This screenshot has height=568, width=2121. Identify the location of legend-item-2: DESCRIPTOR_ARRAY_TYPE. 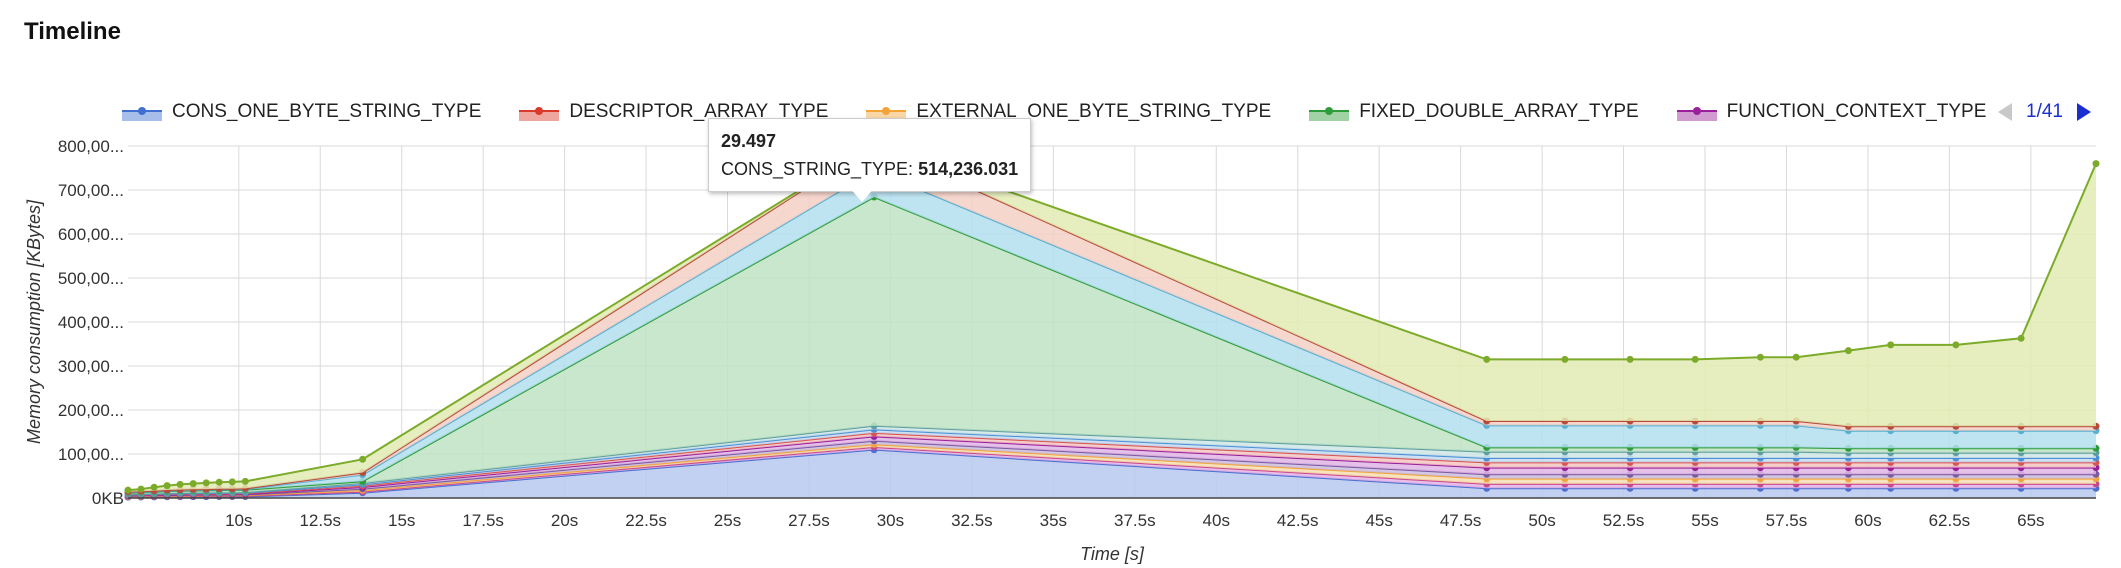
(673, 112).